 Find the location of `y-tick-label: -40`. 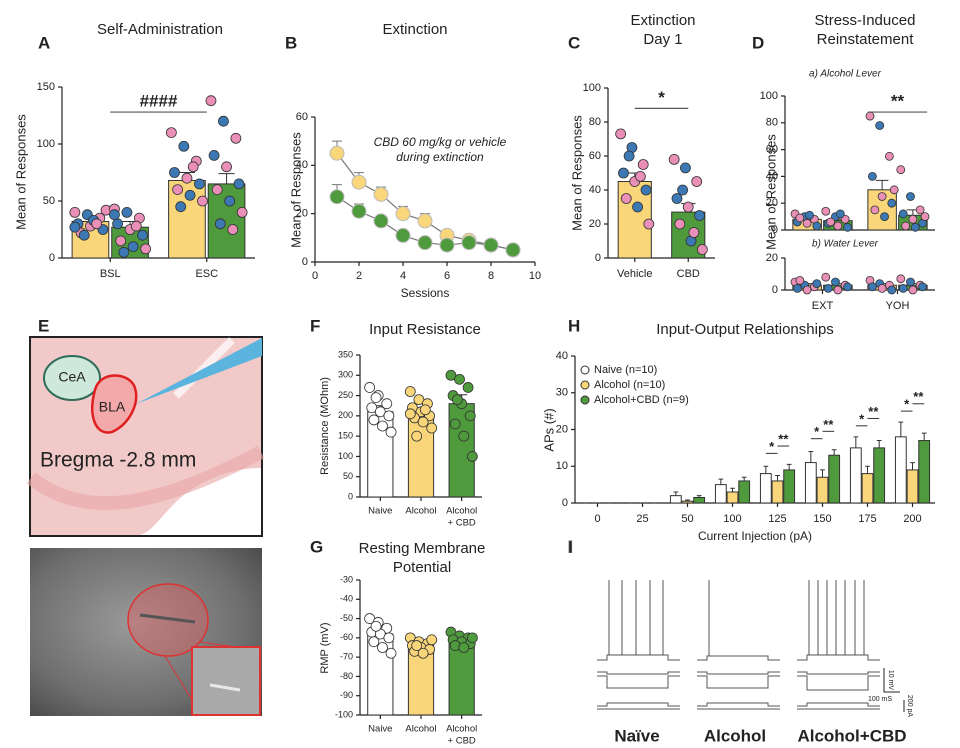

y-tick-label: -40 is located at coordinates (346, 599).